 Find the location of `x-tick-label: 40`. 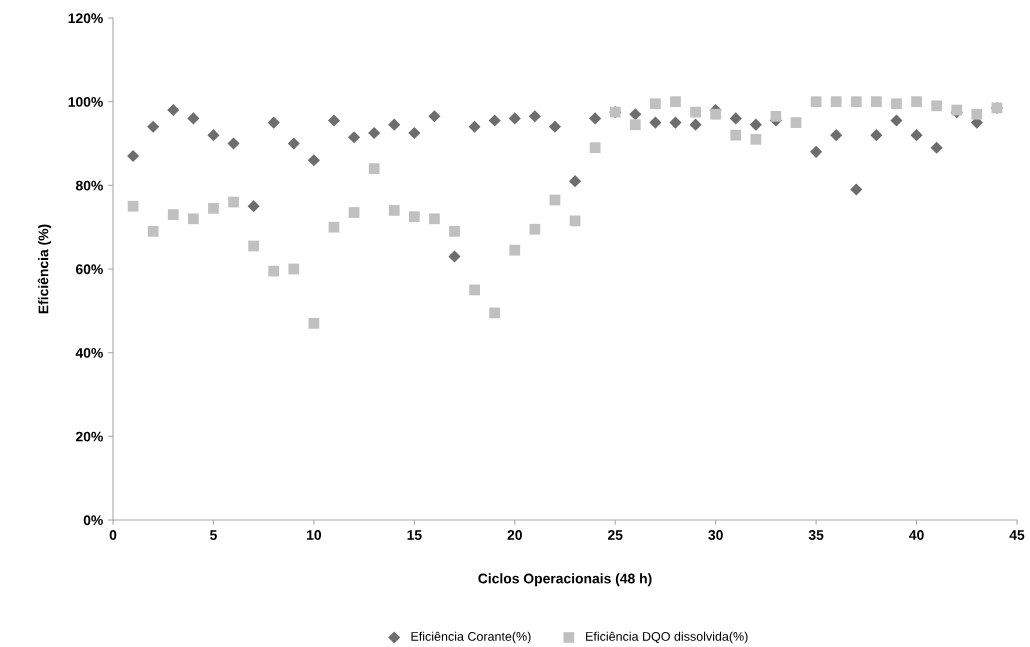

x-tick-label: 40 is located at coordinates (916, 535).